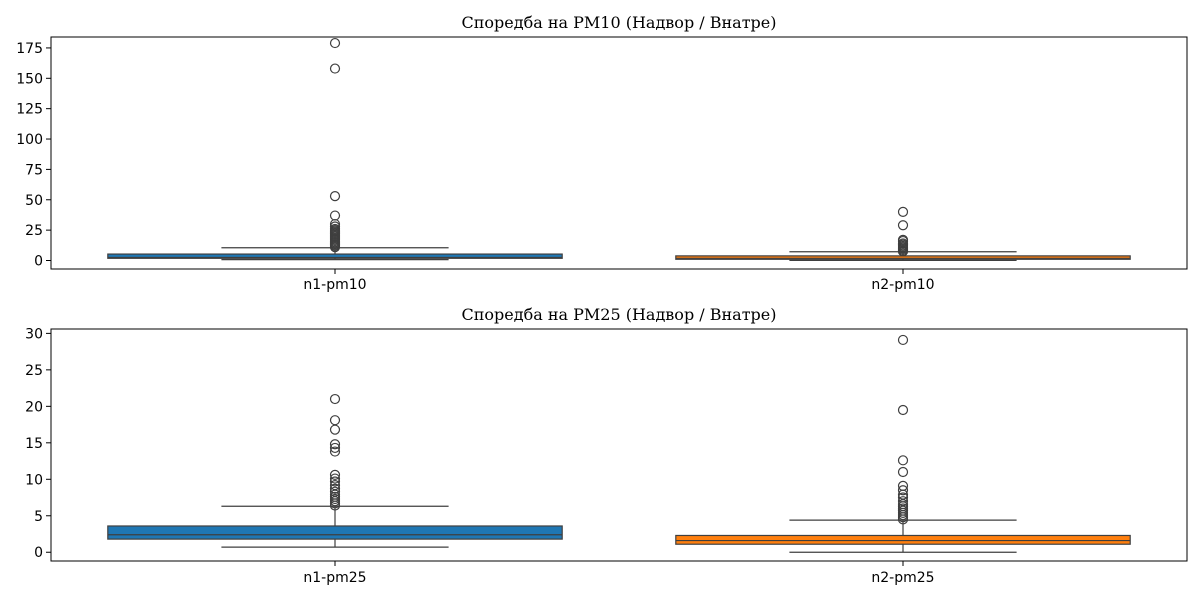 Image resolution: width=1200 pixels, height=600 pixels. I want to click on y-tick-label: 150, so click(29, 79).